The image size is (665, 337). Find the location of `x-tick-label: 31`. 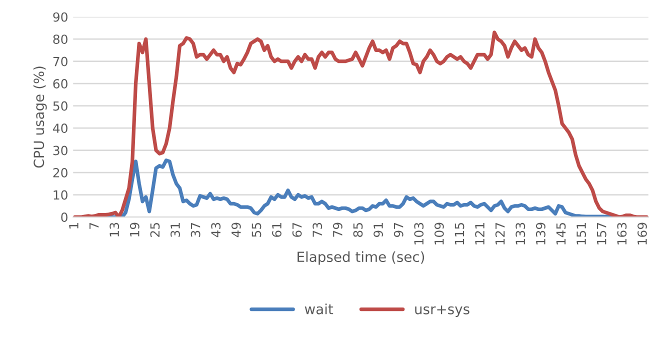

x-tick-label: 31 is located at coordinates (175, 230).